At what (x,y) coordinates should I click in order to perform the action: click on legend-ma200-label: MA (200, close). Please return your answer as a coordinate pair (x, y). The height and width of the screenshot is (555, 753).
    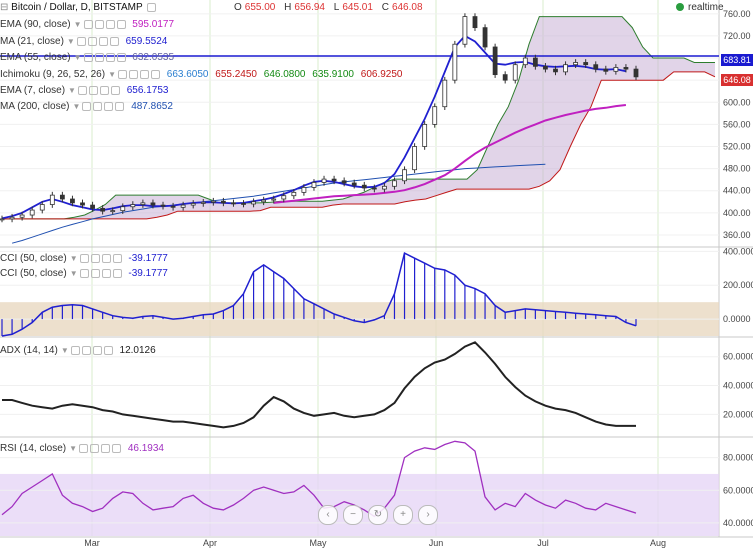
    Looking at the image, I should click on (35, 106).